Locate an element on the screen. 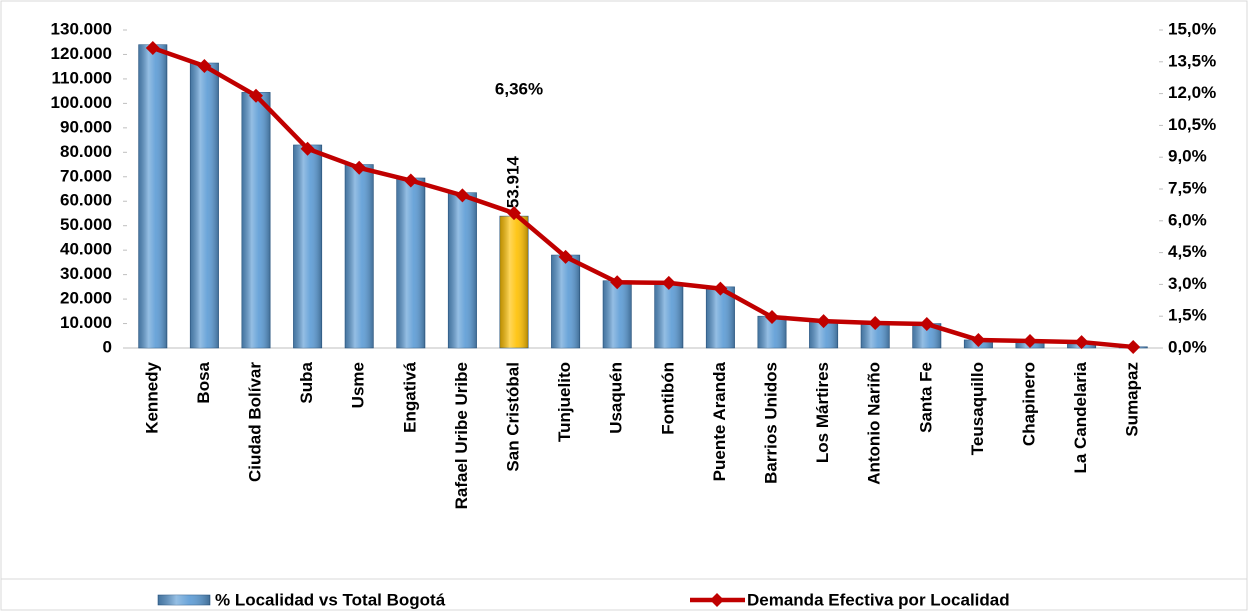  legend-marker is located at coordinates (717, 600).